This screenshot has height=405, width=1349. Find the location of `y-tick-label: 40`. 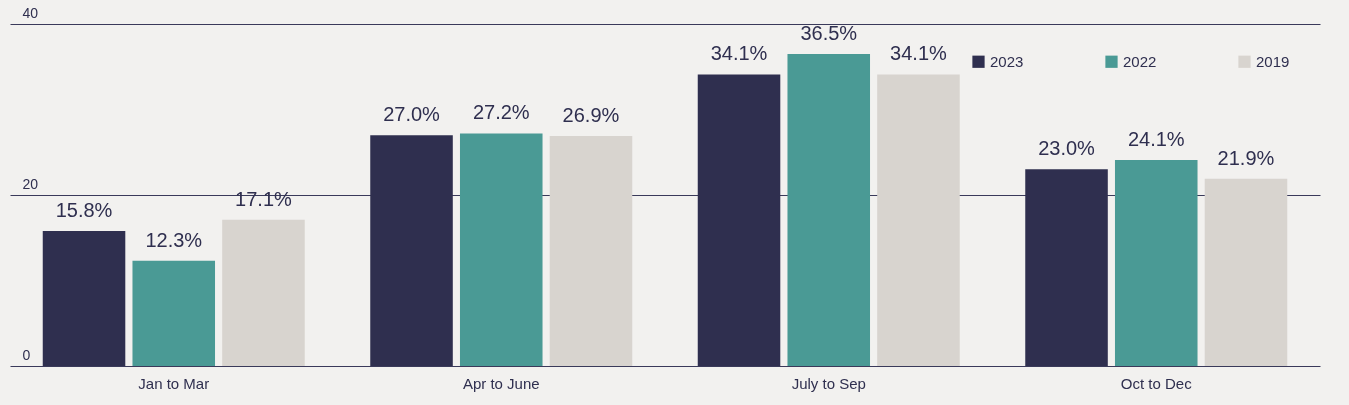

y-tick-label: 40 is located at coordinates (30, 12).